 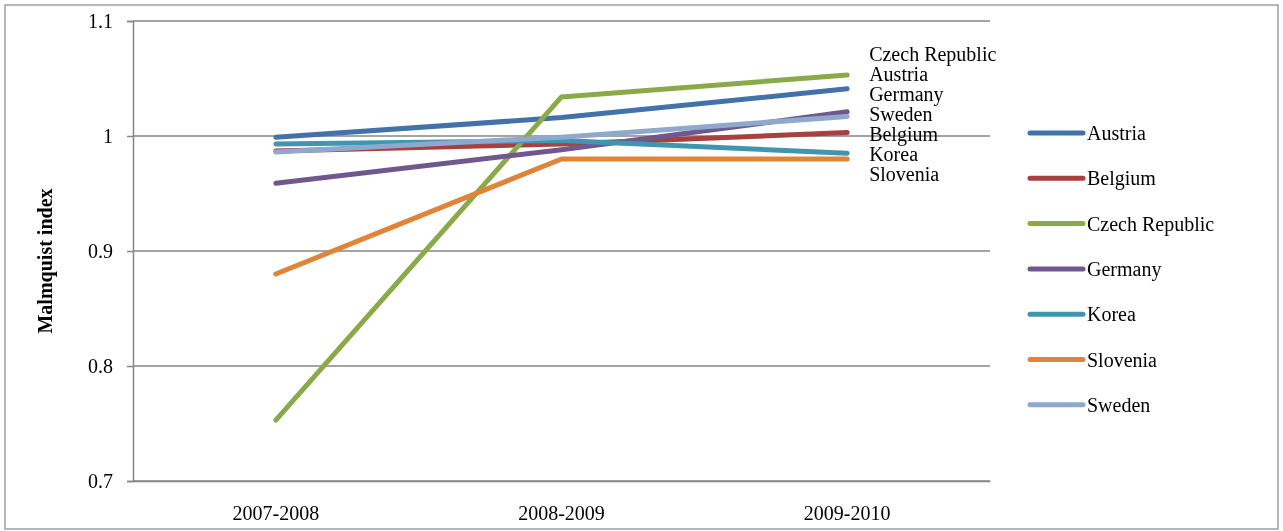 I want to click on annotation: Belgium, so click(x=904, y=134).